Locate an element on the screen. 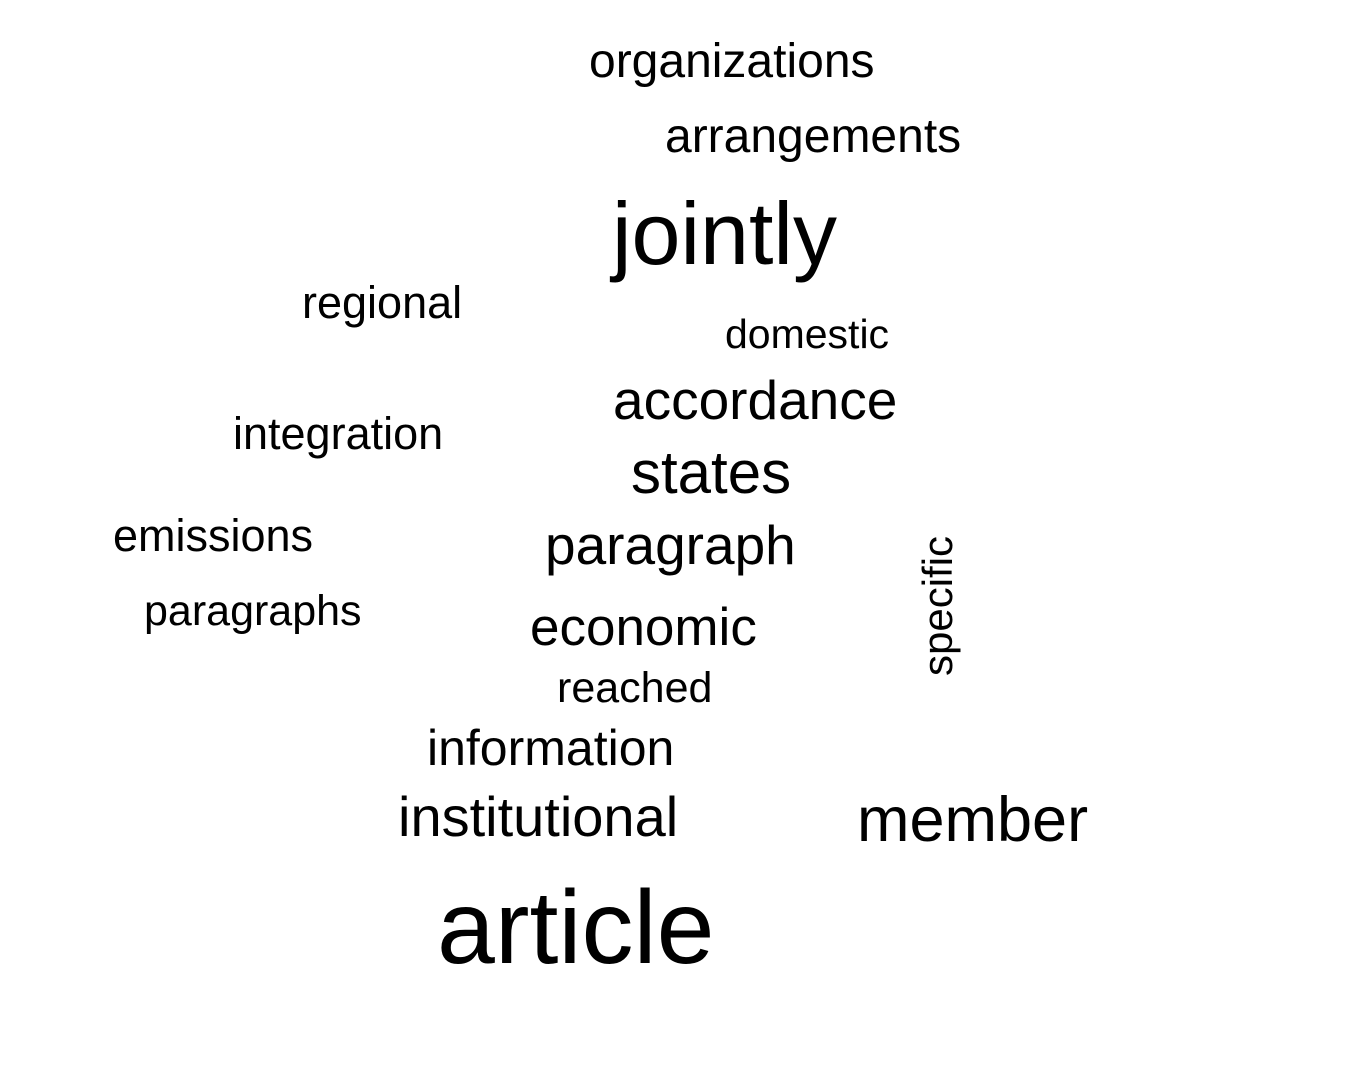 The width and height of the screenshot is (1354, 1088). word-specific: specific is located at coordinates (937, 605).